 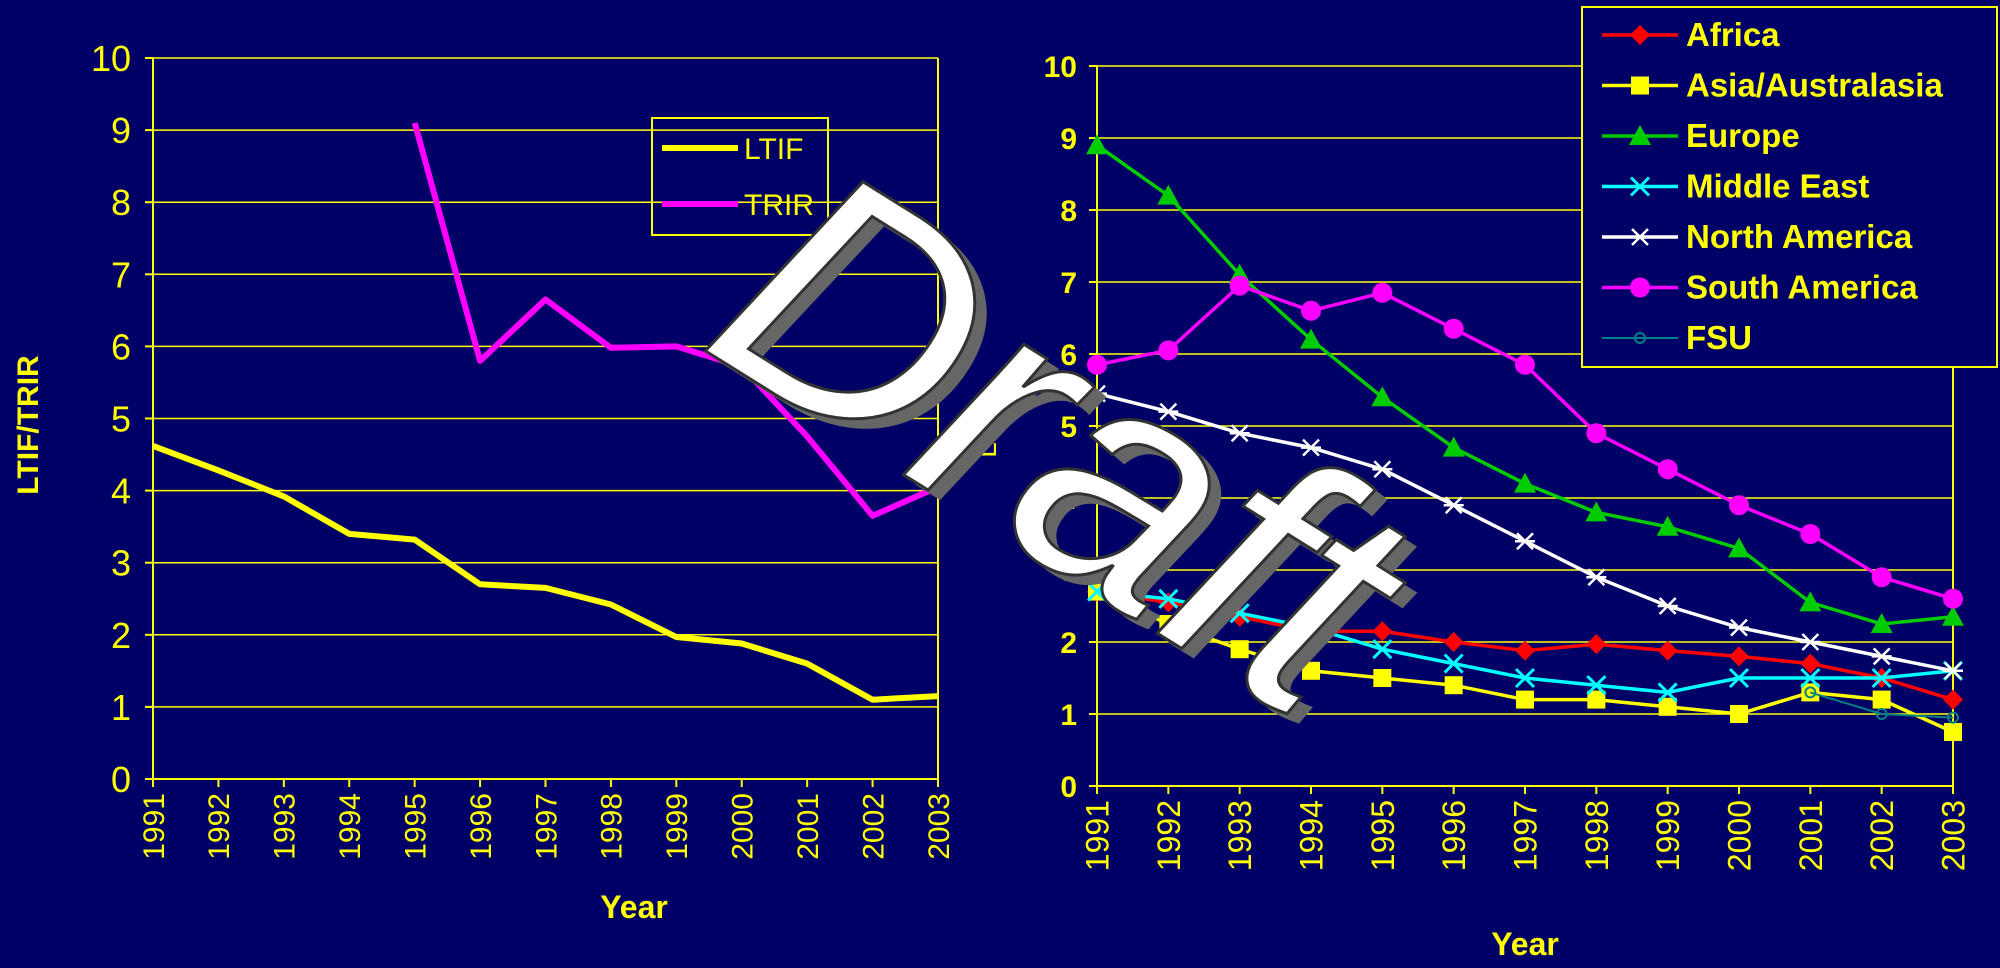 I want to click on y-tick-label: 8, so click(x=1068, y=211).